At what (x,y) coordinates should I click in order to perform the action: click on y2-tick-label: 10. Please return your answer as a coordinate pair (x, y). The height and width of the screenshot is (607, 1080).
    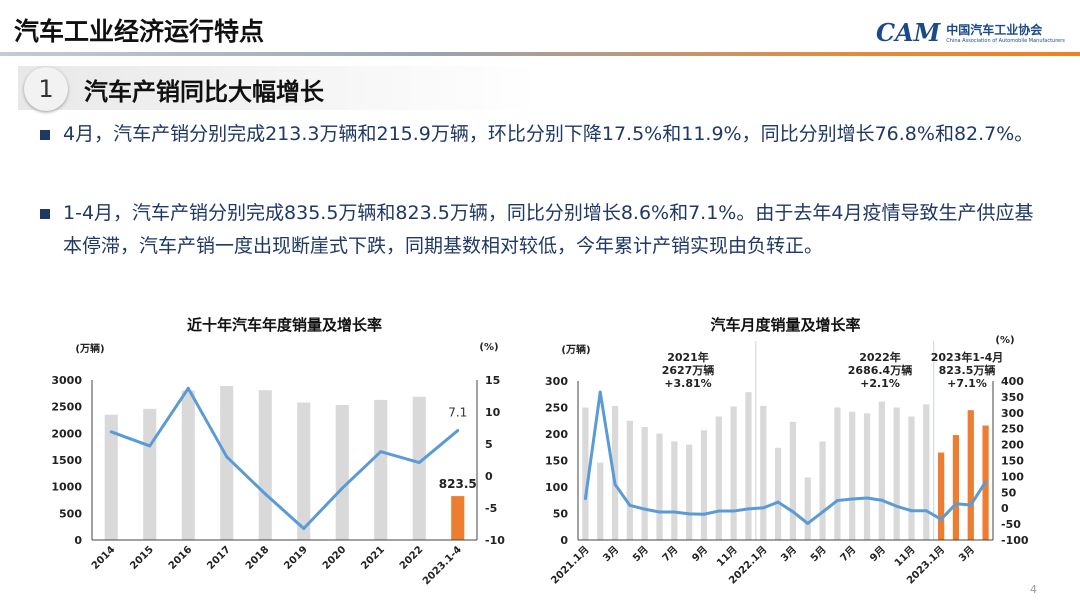
    Looking at the image, I should click on (493, 412).